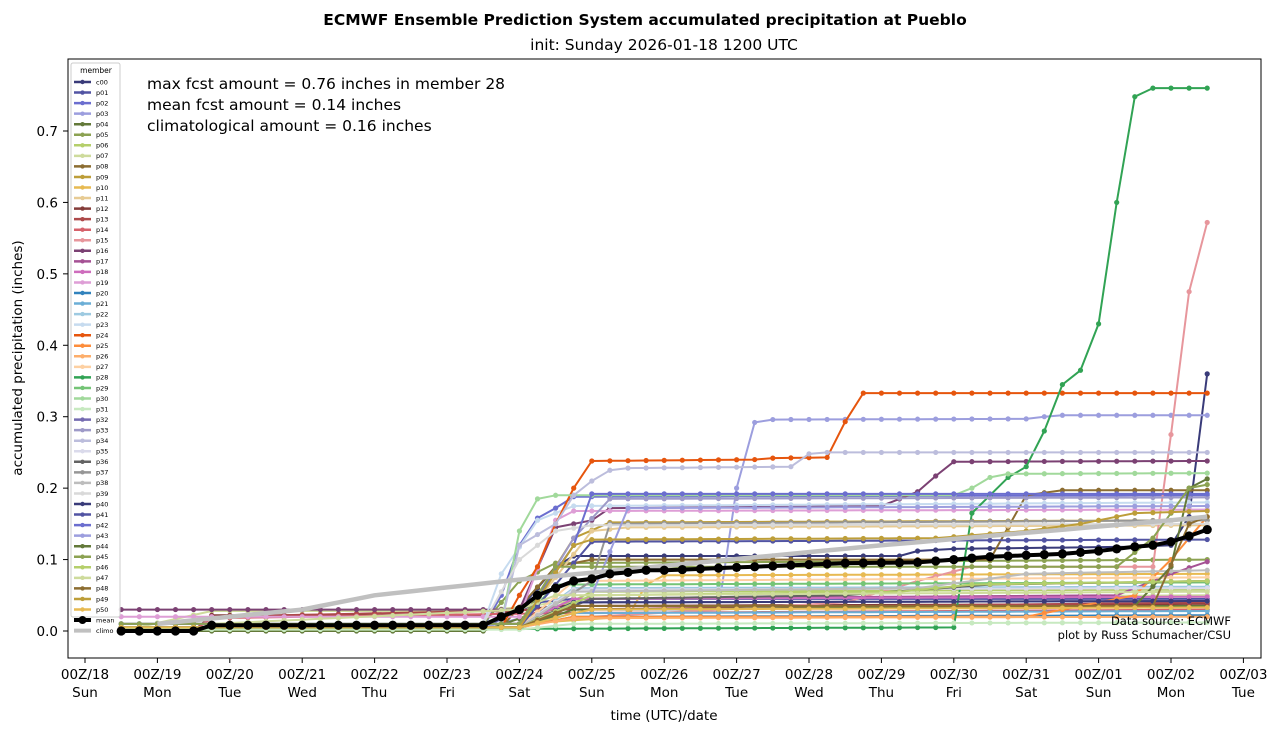  Describe the element at coordinates (809, 575) in the screenshot. I see `series-p10-point` at that location.